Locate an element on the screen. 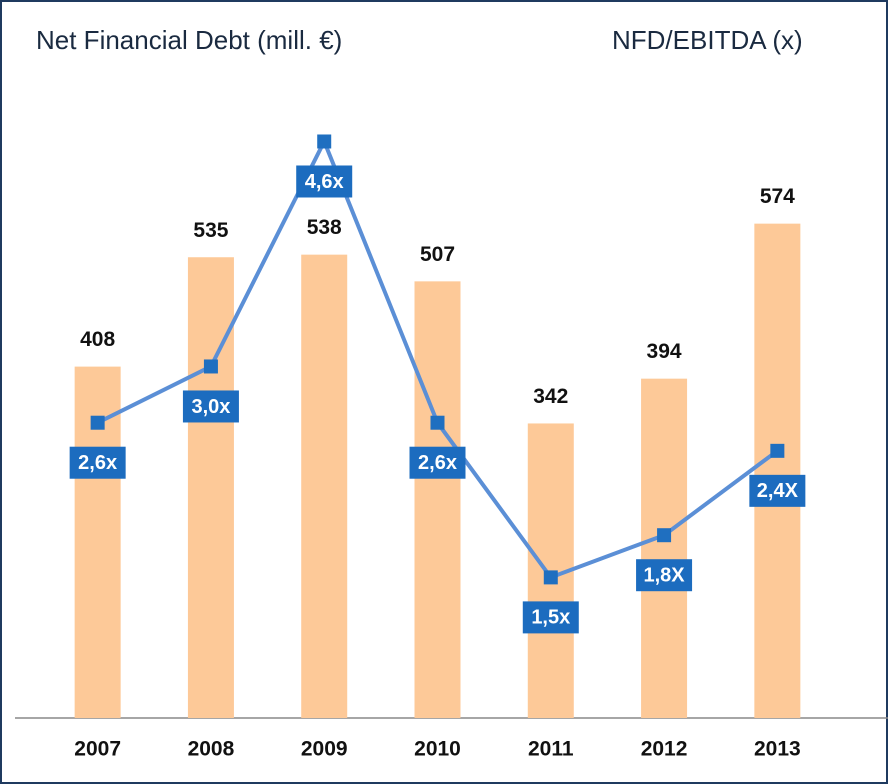 The height and width of the screenshot is (784, 888). bar-label: 535 is located at coordinates (210, 230).